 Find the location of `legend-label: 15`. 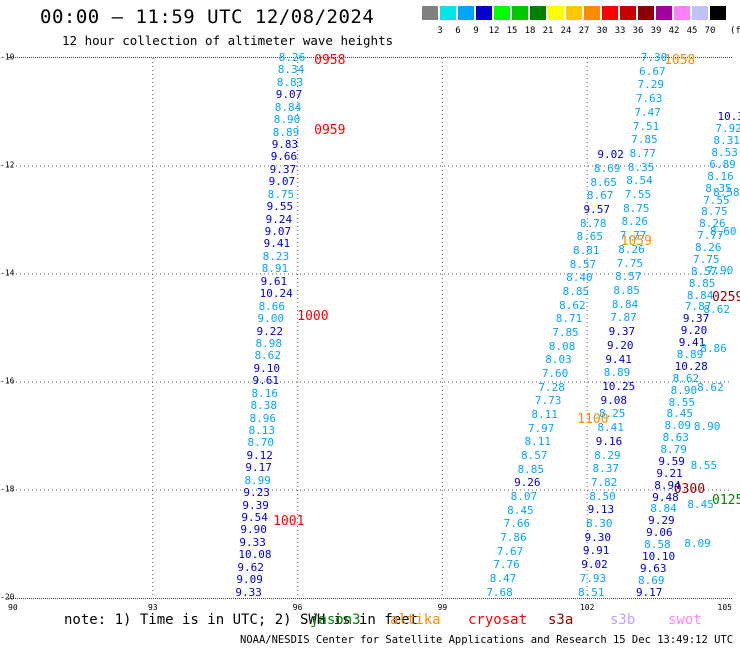

legend-label: 15 is located at coordinates (512, 31).